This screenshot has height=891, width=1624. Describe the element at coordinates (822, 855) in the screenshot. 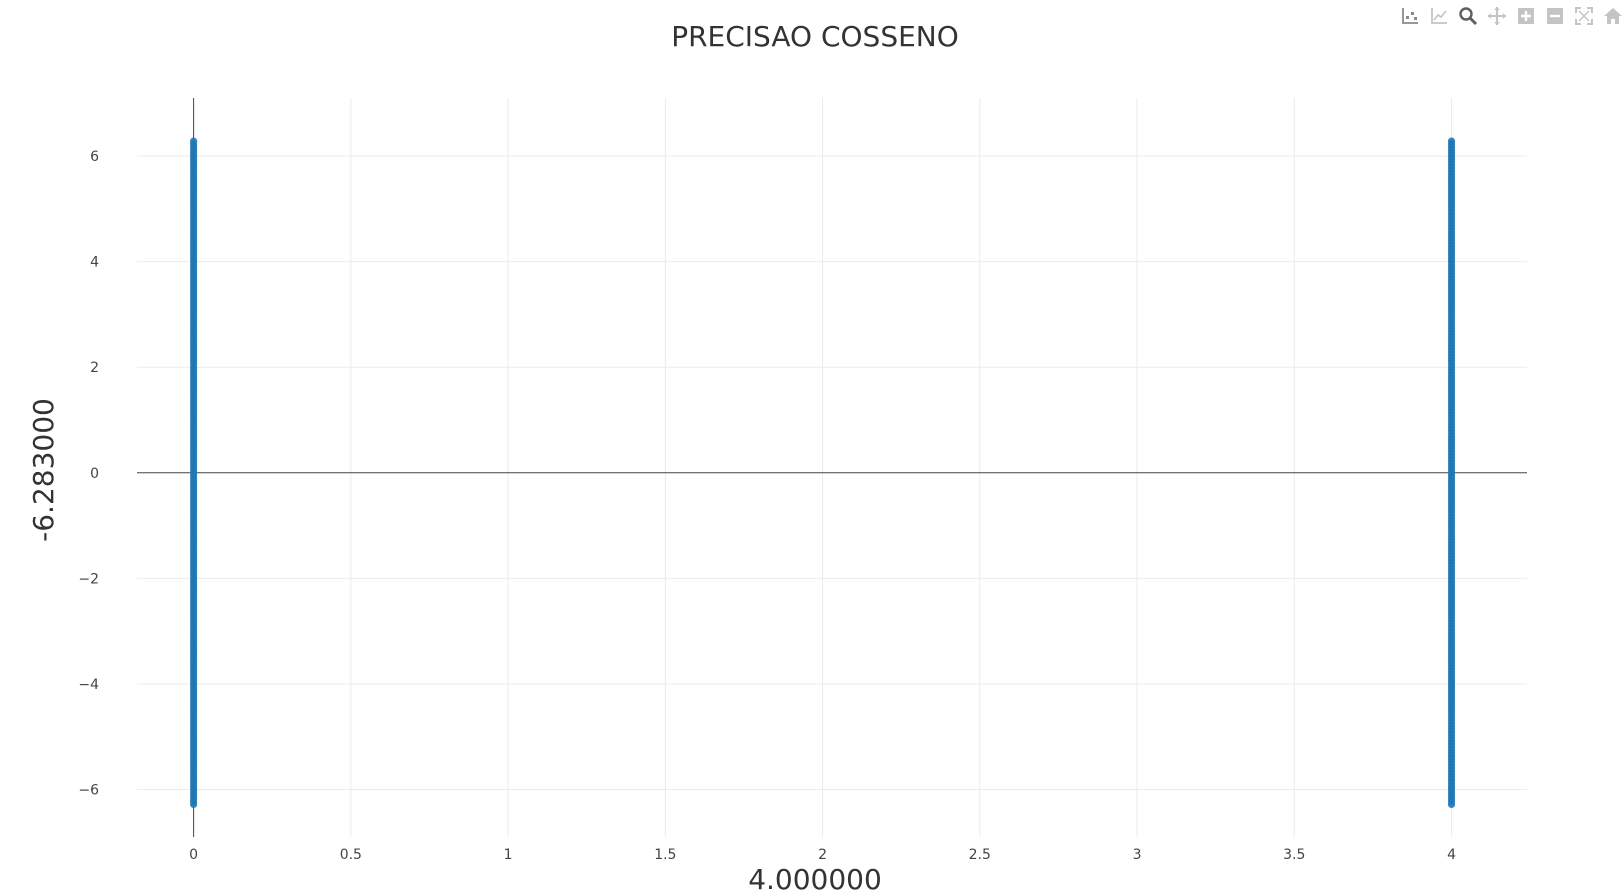

I see `x-tick-label: 2` at that location.